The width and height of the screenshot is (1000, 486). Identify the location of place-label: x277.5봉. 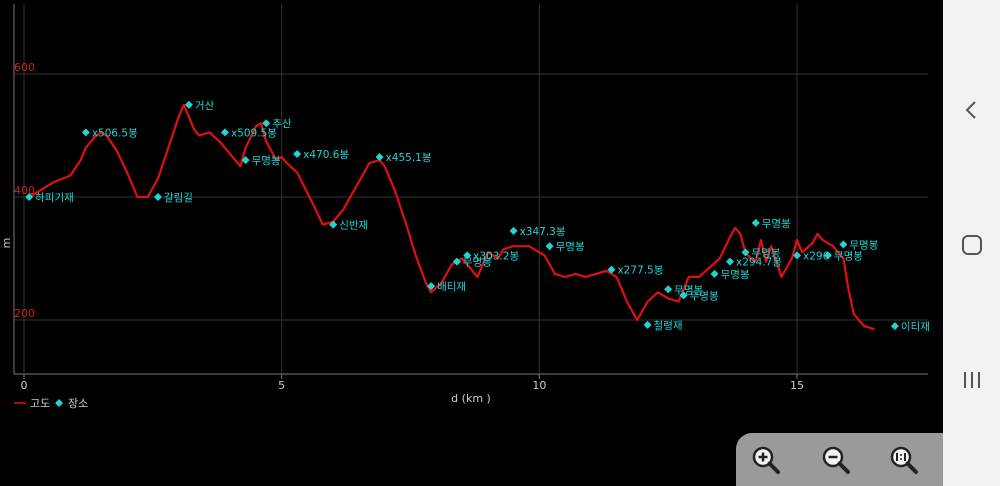
(640, 271).